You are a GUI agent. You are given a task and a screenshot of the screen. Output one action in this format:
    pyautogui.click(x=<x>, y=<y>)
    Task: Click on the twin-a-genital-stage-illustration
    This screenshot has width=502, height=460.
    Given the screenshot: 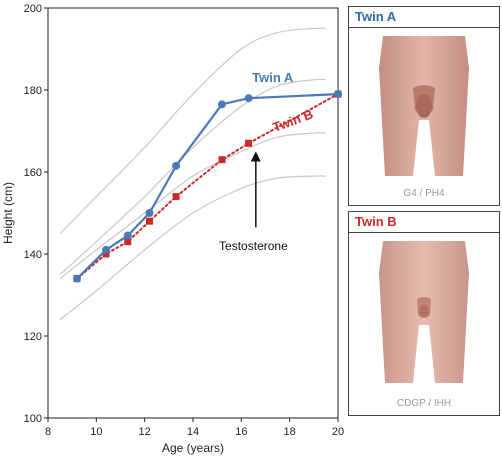 What is the action you would take?
    pyautogui.click(x=424, y=106)
    